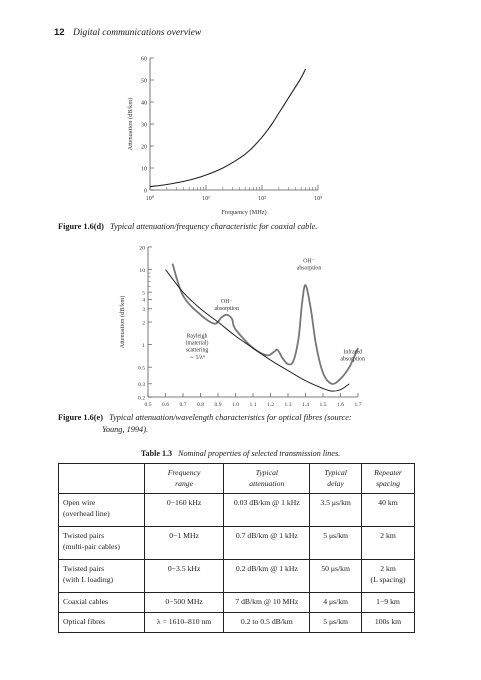  I want to click on rayleigh-scattering-label: Rayleigh(material)scattering∼ 1/λ⁴, so click(197, 347).